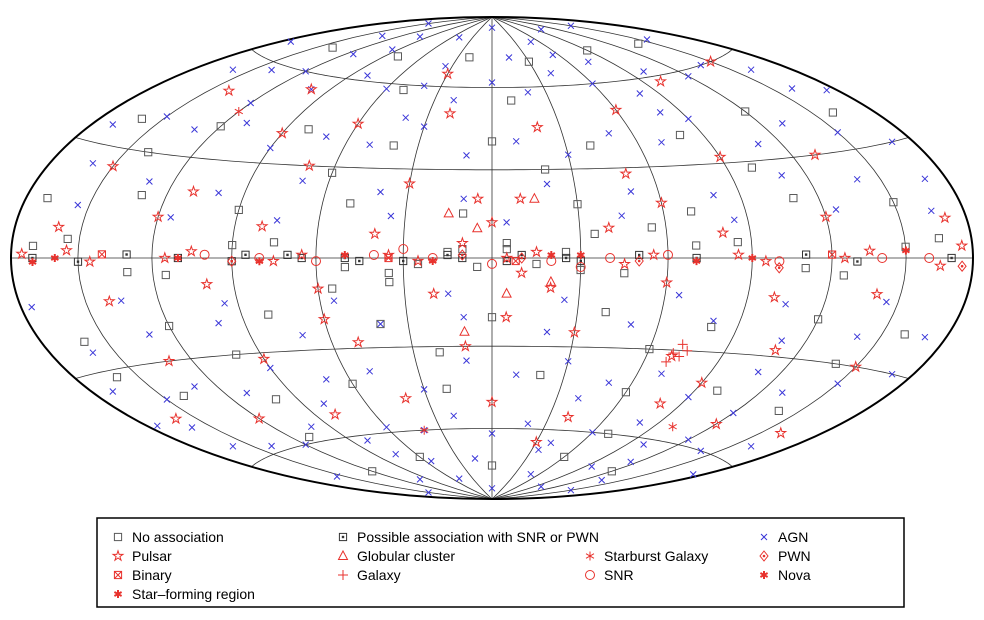 This screenshot has height=620, width=984. What do you see at coordinates (764, 537) in the screenshot?
I see `legend-marker-agn` at bounding box center [764, 537].